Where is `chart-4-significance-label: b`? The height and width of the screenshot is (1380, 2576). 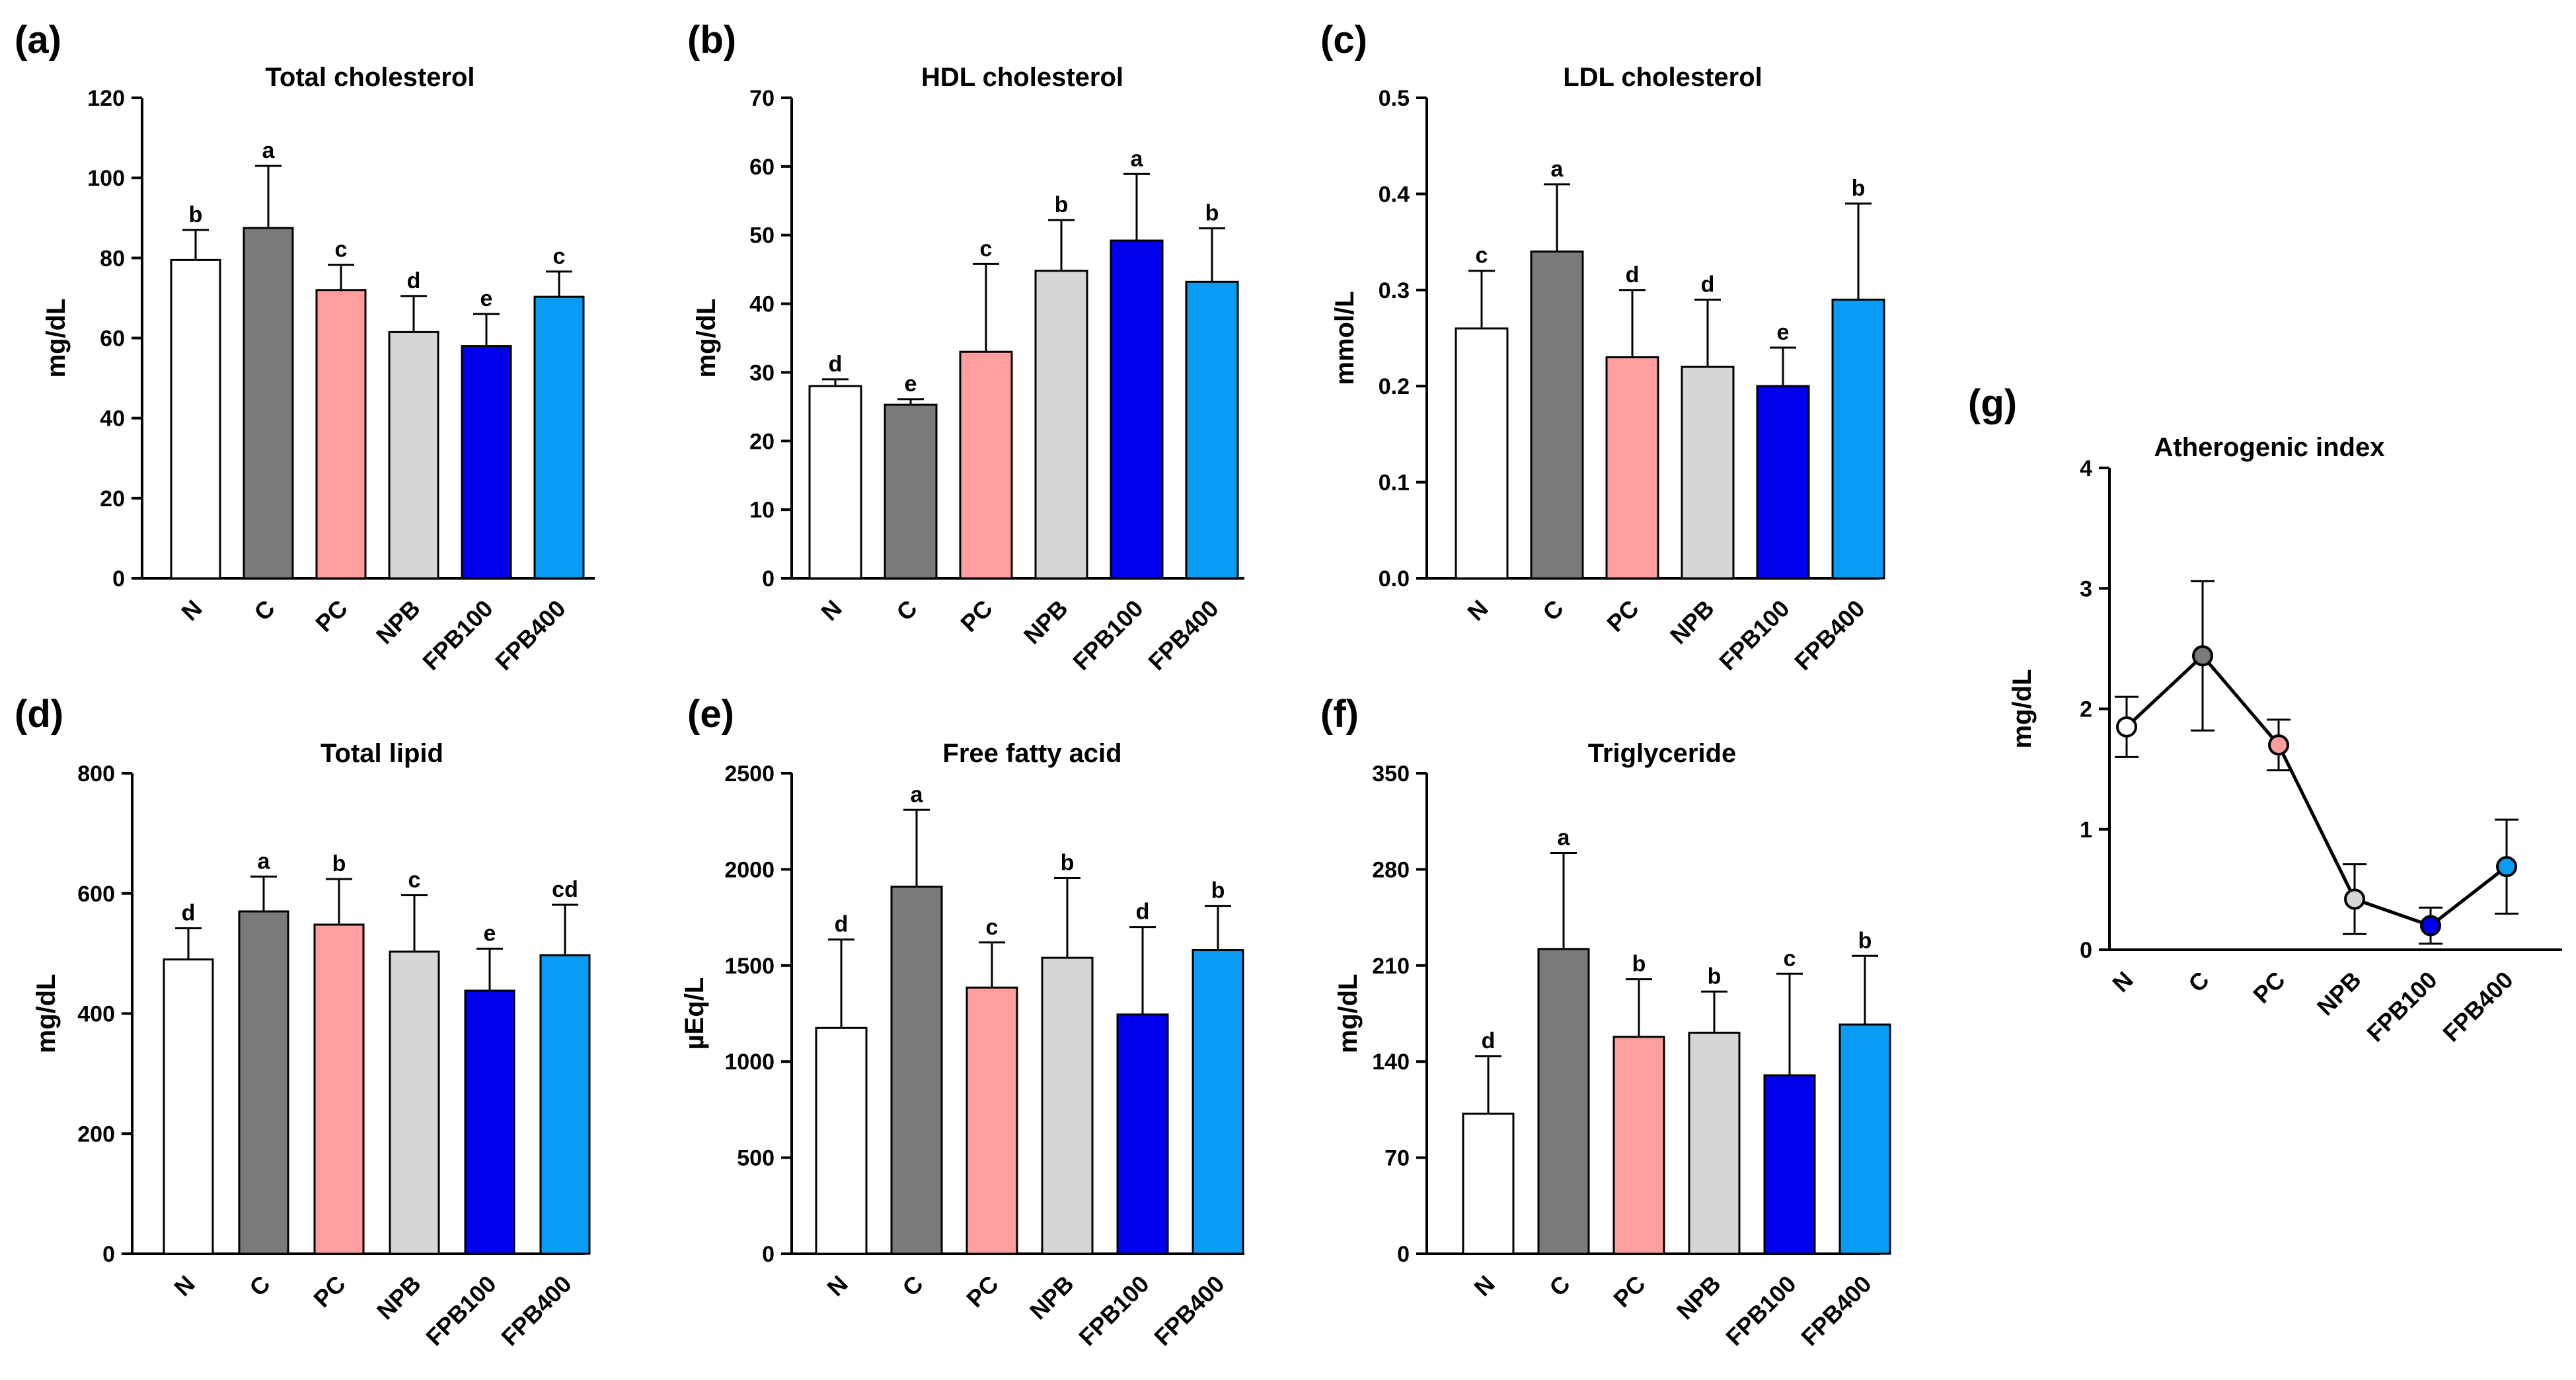 chart-4-significance-label: b is located at coordinates (339, 863).